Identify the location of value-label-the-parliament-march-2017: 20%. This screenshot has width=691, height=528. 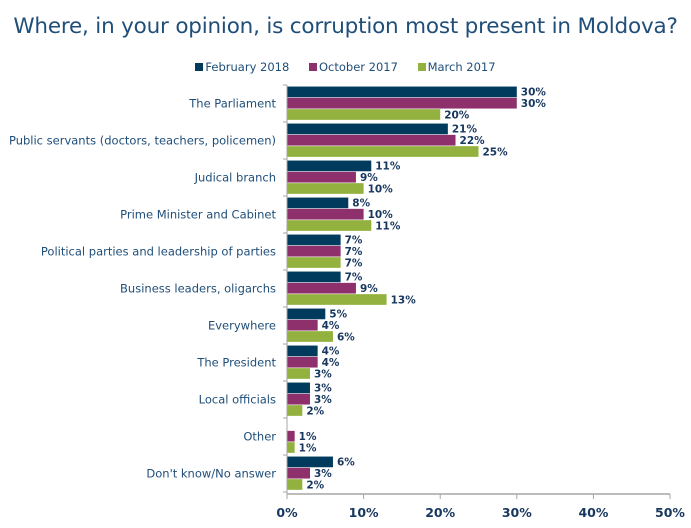
(457, 115).